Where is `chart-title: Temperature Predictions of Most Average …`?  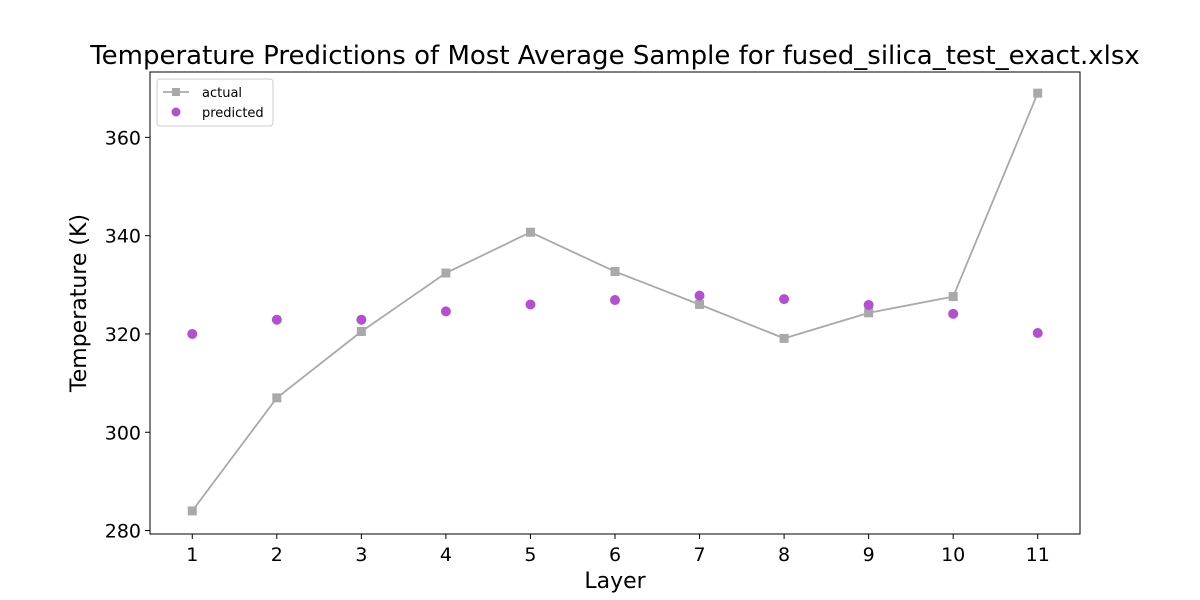 chart-title: Temperature Predictions of Most Average … is located at coordinates (614, 56).